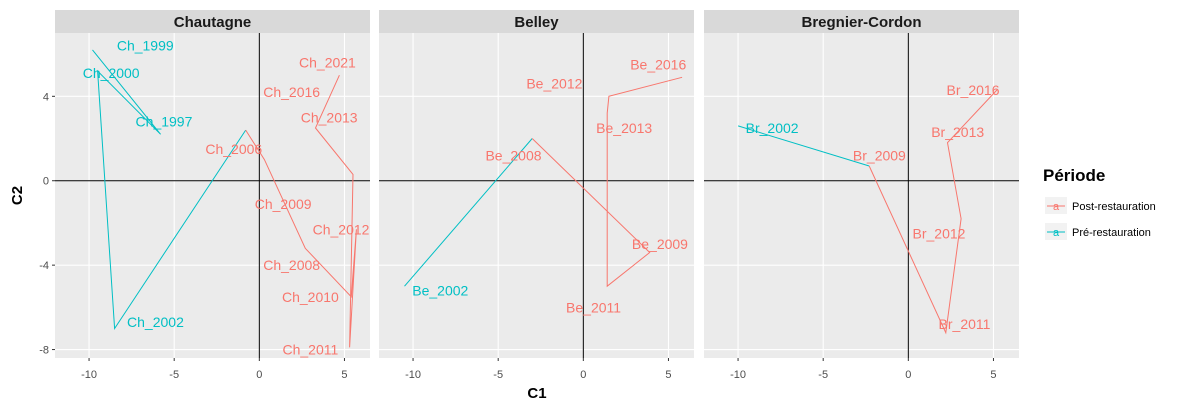 The image size is (1196, 403). Describe the element at coordinates (879, 155) in the screenshot. I see `point-label: Br_2009` at that location.